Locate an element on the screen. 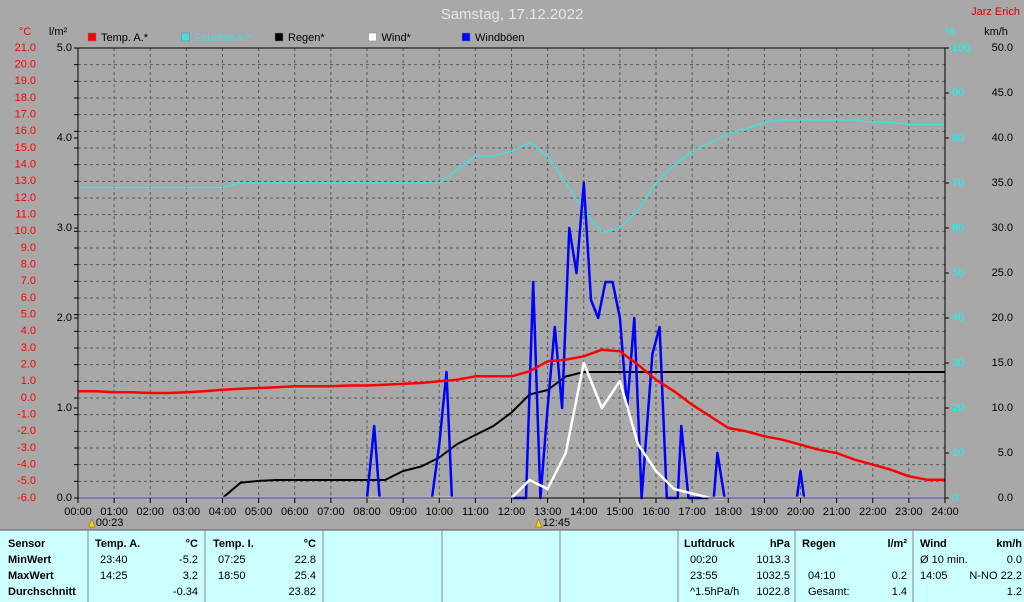  block-unit: l/m² is located at coordinates (897, 544).